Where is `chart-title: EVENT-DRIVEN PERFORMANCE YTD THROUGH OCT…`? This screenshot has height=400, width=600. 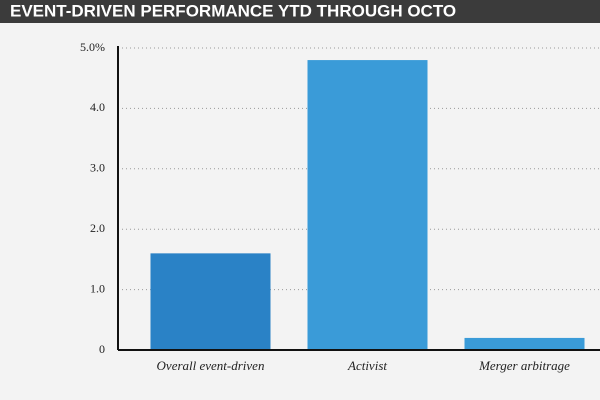
chart-title: EVENT-DRIVEN PERFORMANCE YTD THROUGH OCT… is located at coordinates (233, 10).